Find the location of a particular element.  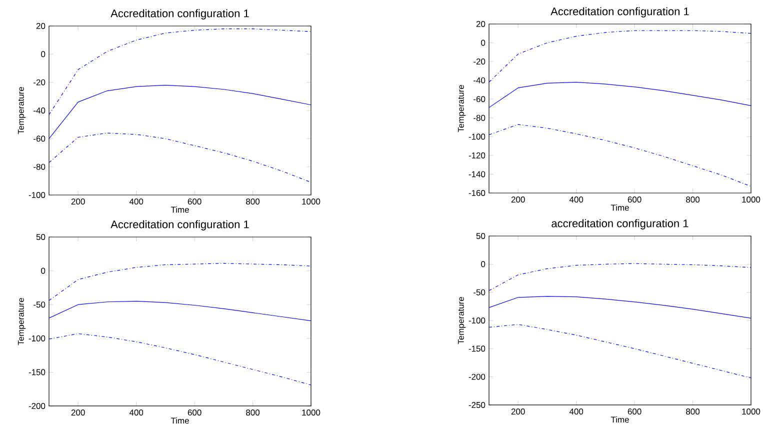

y-tick-label: -140 is located at coordinates (477, 174).